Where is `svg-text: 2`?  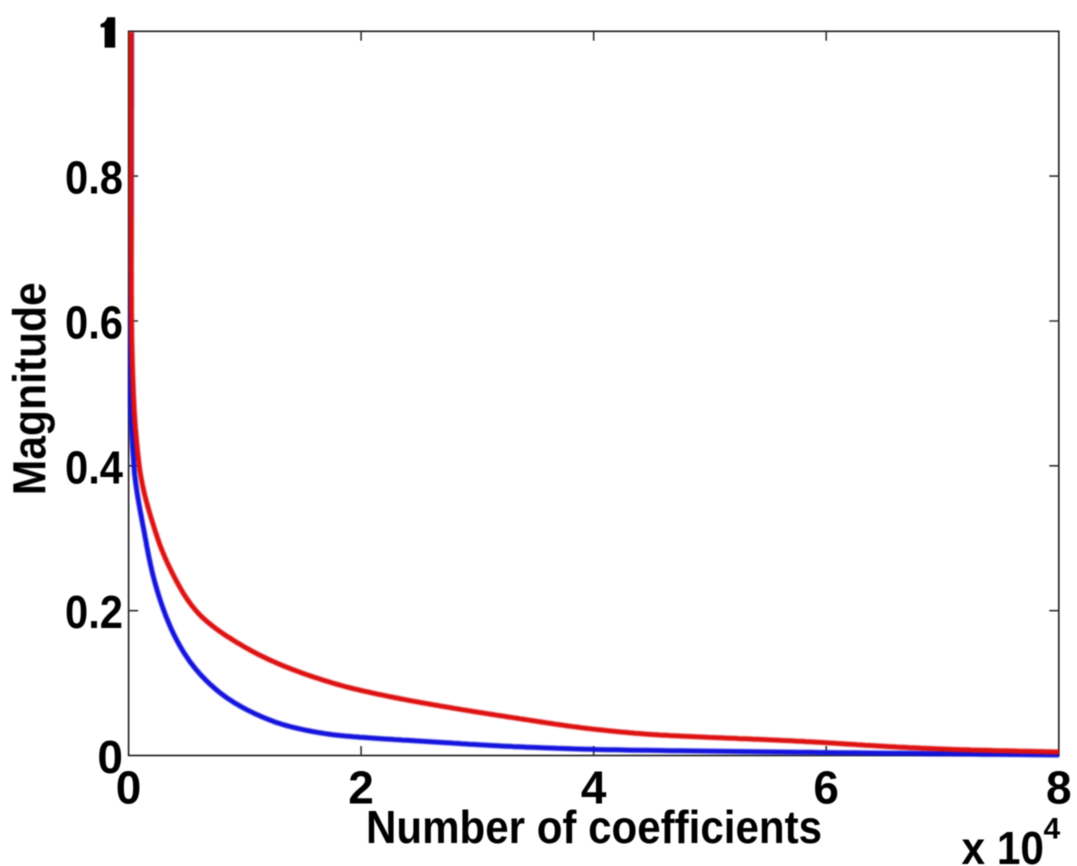 svg-text: 2 is located at coordinates (361, 787).